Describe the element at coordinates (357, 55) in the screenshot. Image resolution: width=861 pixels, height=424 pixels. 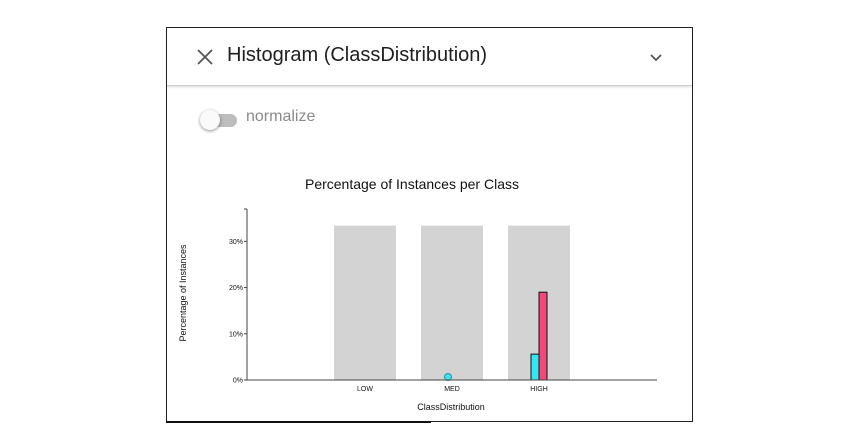
I see `panel-title: Histogram (ClassDistribution)` at that location.